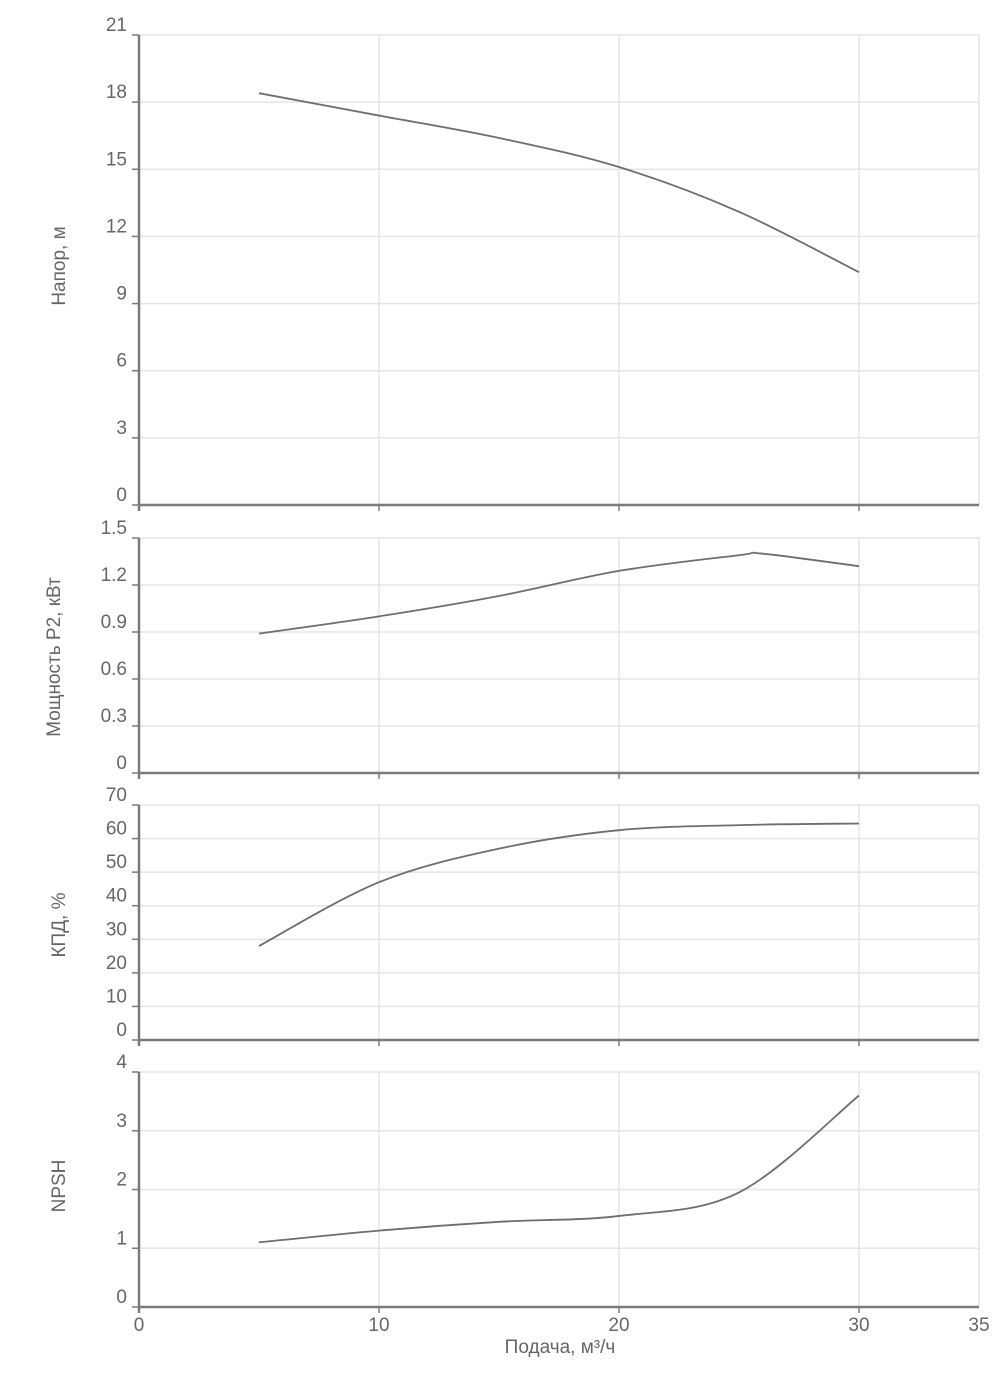  I want to click on y-tick-label: 20, so click(116, 963).